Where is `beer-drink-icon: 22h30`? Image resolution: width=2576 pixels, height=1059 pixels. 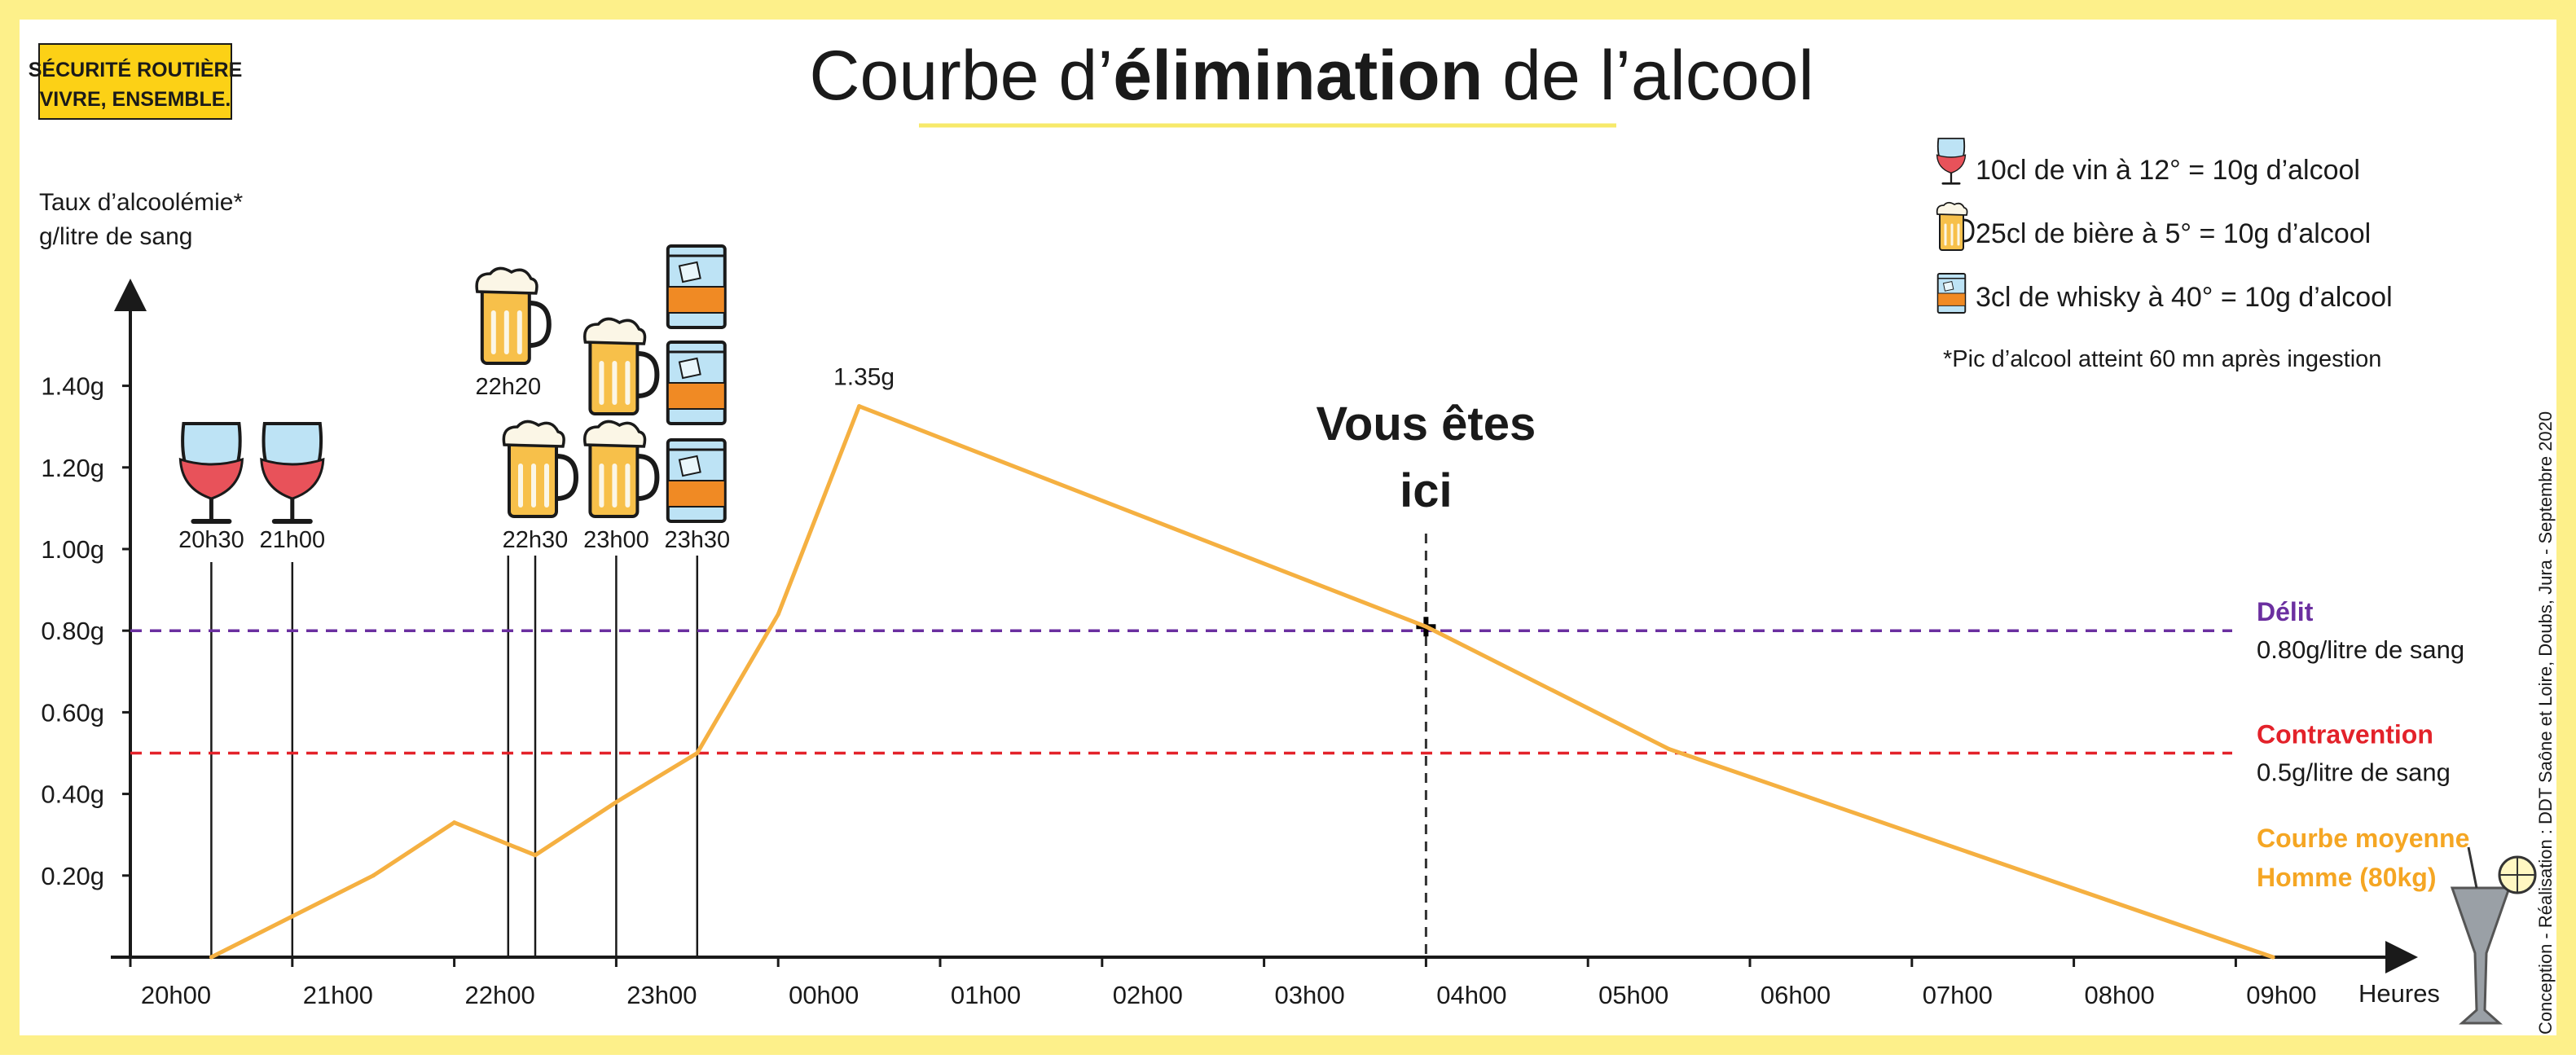 beer-drink-icon: 22h30 is located at coordinates (540, 487).